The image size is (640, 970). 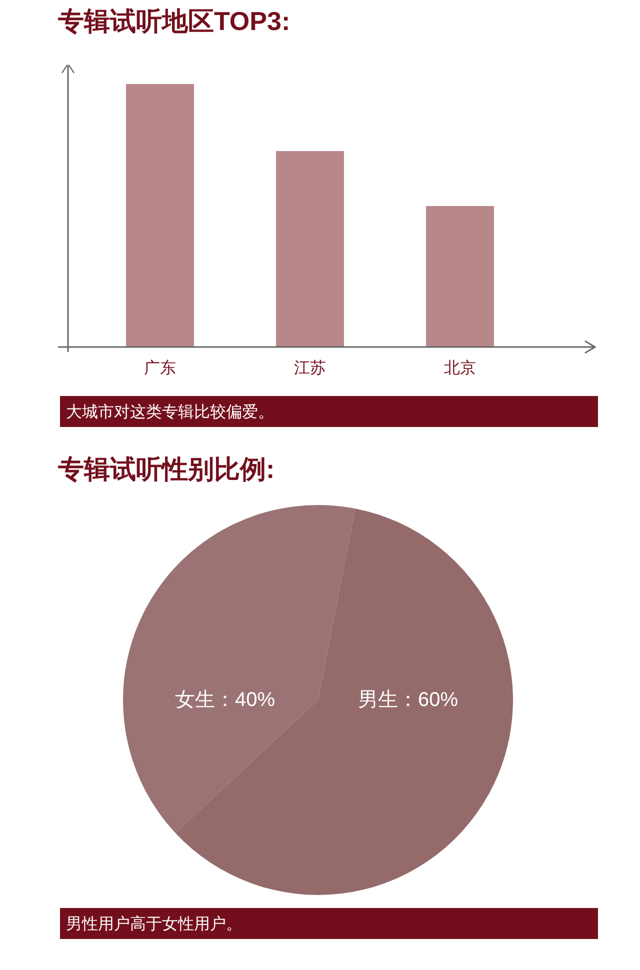 I want to click on title: 专辑试听性别比例:, so click(x=166, y=469).